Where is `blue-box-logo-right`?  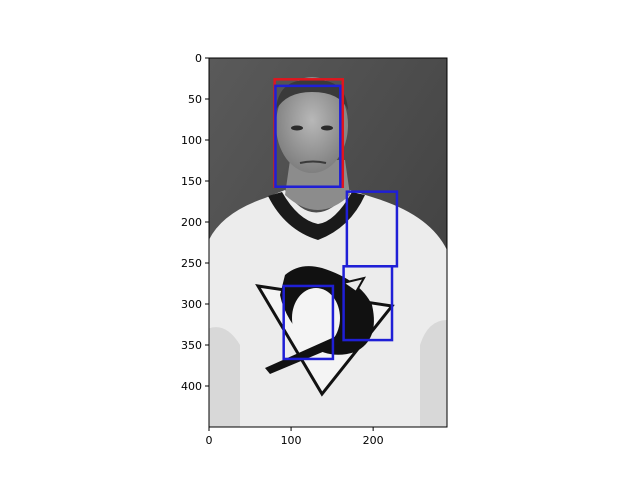 blue-box-logo-right is located at coordinates (368, 303).